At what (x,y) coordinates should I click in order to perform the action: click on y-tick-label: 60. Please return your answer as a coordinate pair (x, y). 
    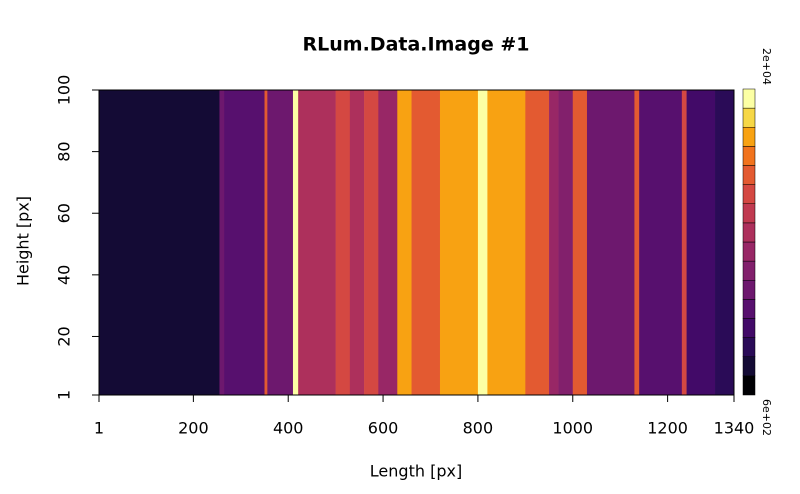
    Looking at the image, I should click on (64, 213).